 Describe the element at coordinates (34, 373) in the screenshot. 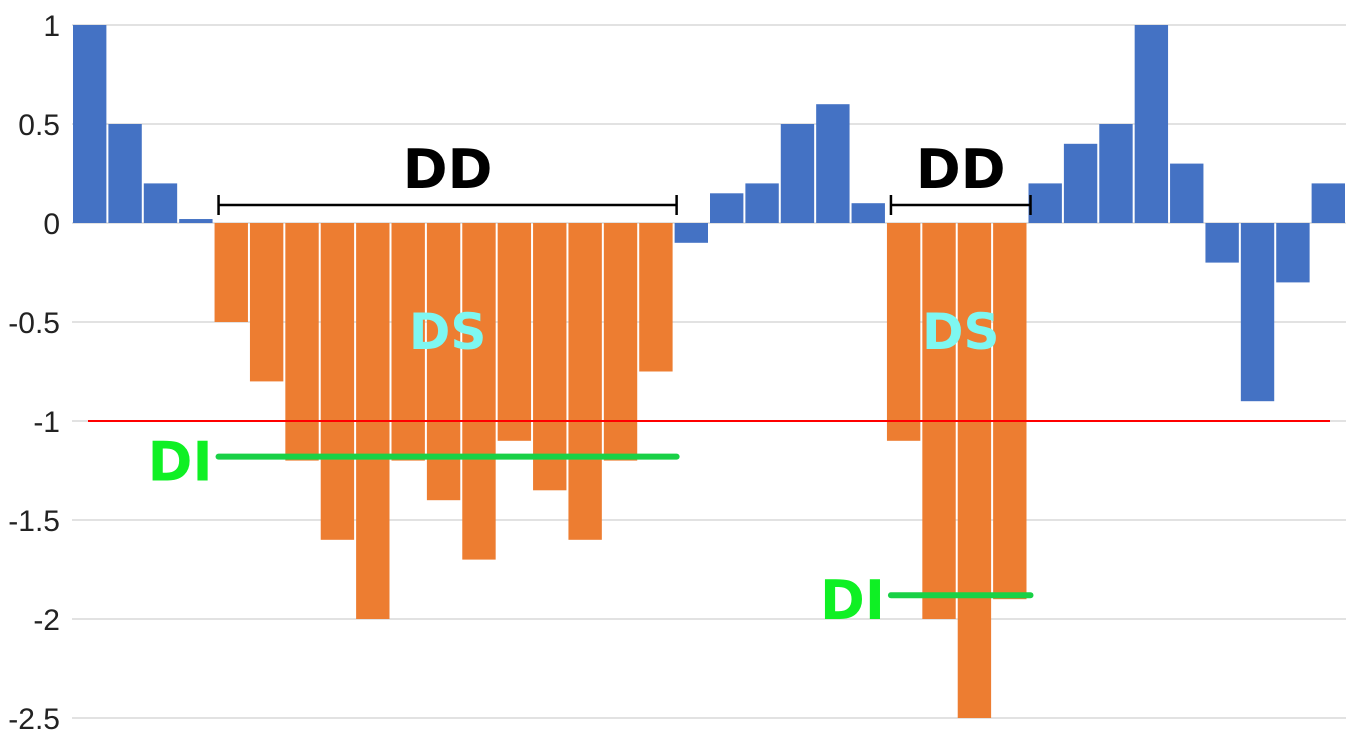

I see `y-axis-ticks: 1 0.5 0 -0.5 -1 -1.5 -2 -2.5` at that location.